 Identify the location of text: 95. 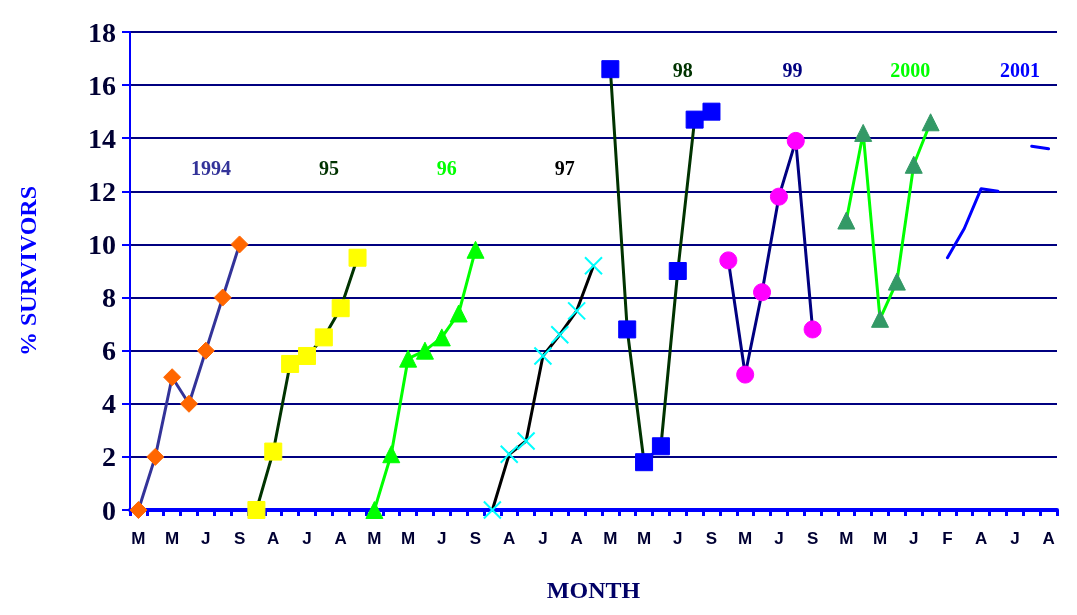
(328, 168).